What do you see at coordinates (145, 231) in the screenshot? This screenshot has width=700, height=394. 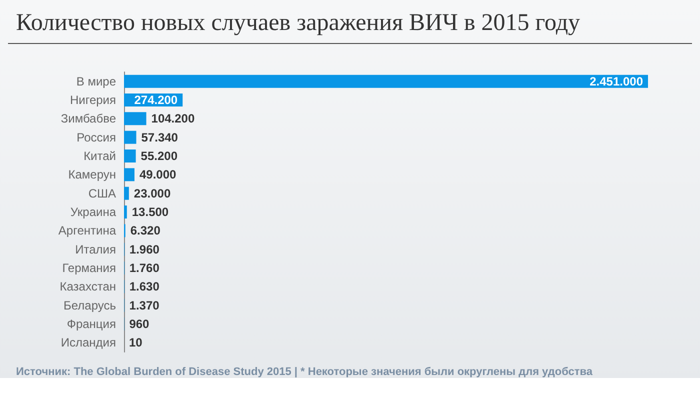 I see `data-label: 6.320` at bounding box center [145, 231].